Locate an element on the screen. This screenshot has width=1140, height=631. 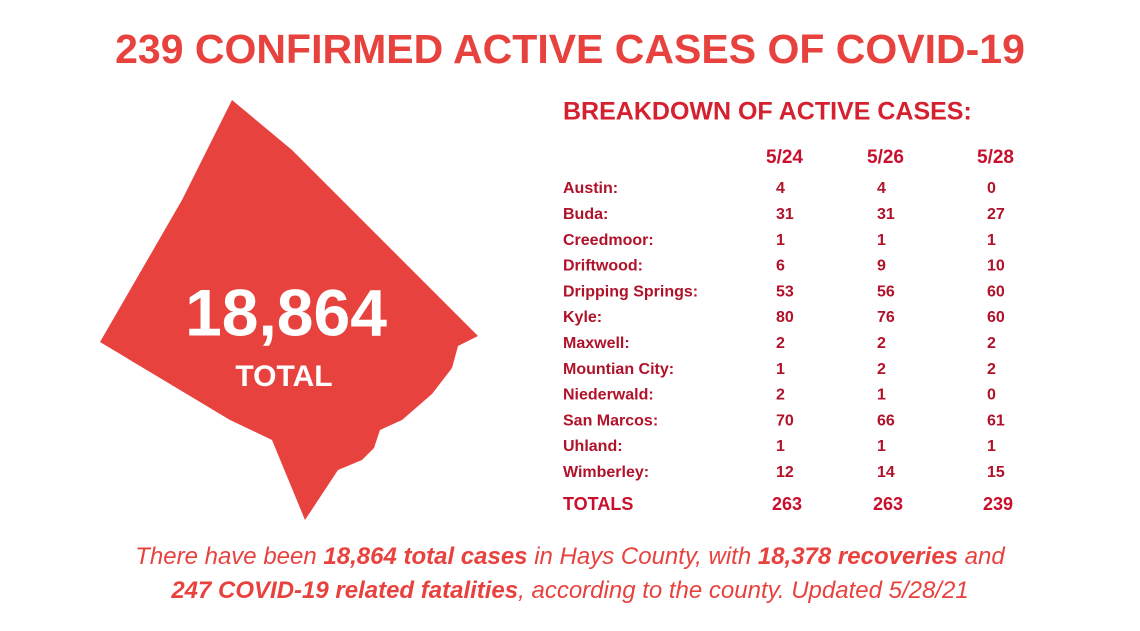
cell-value: 53 is located at coordinates (785, 291).